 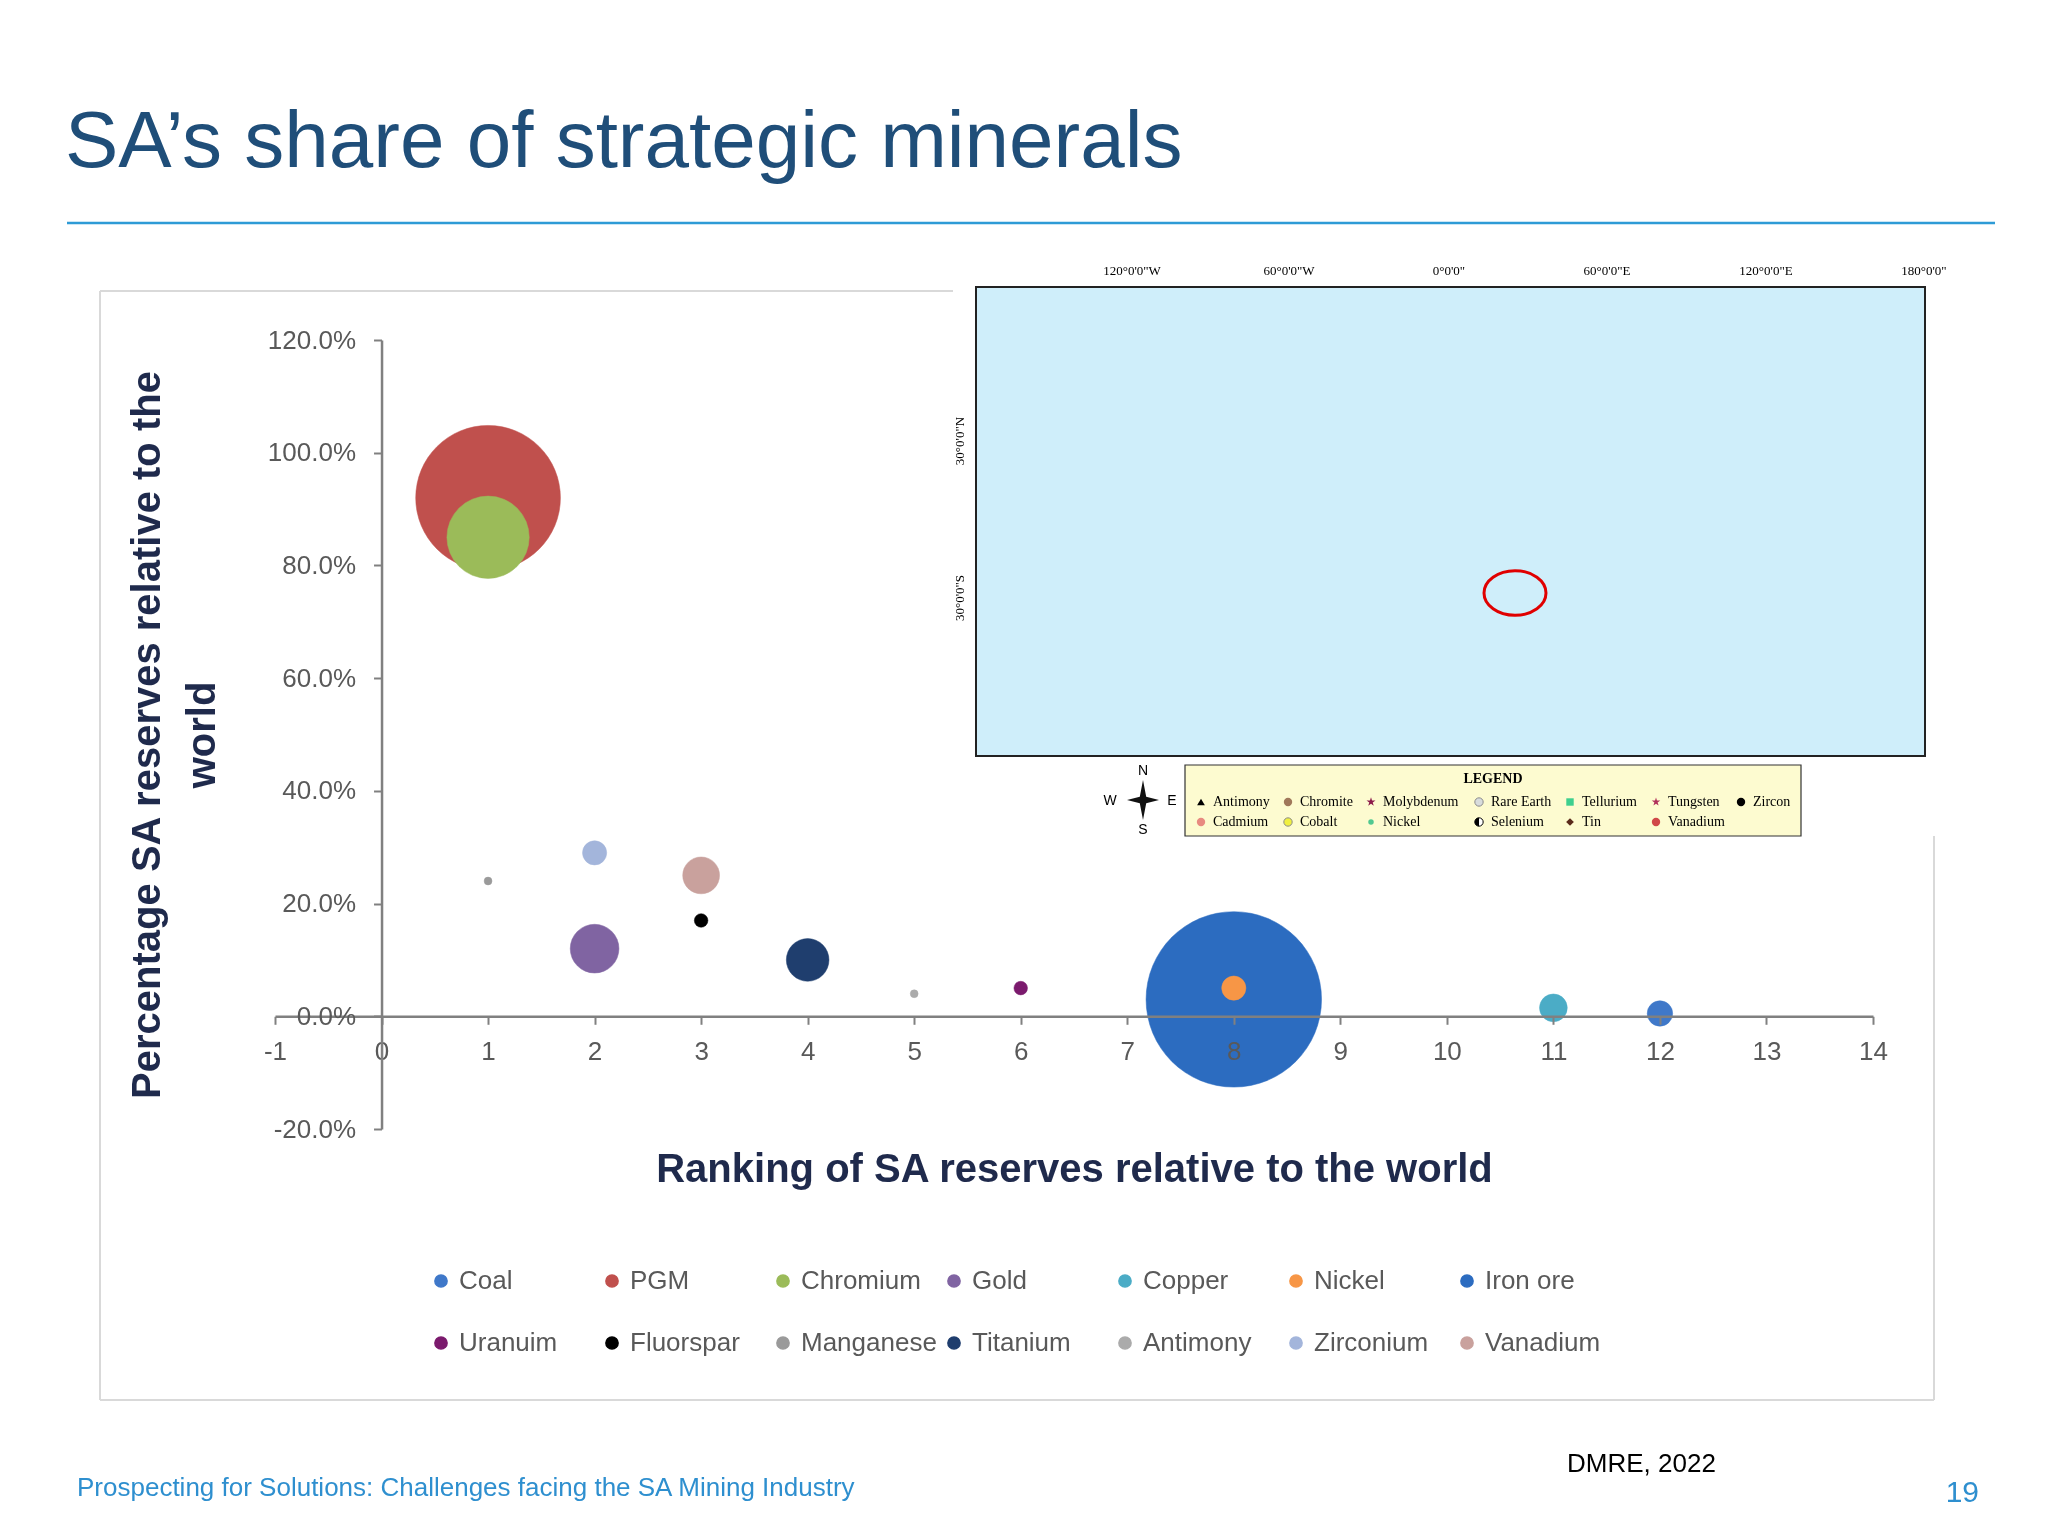 What do you see at coordinates (999, 1280) in the screenshot?
I see `legend-label: Gold` at bounding box center [999, 1280].